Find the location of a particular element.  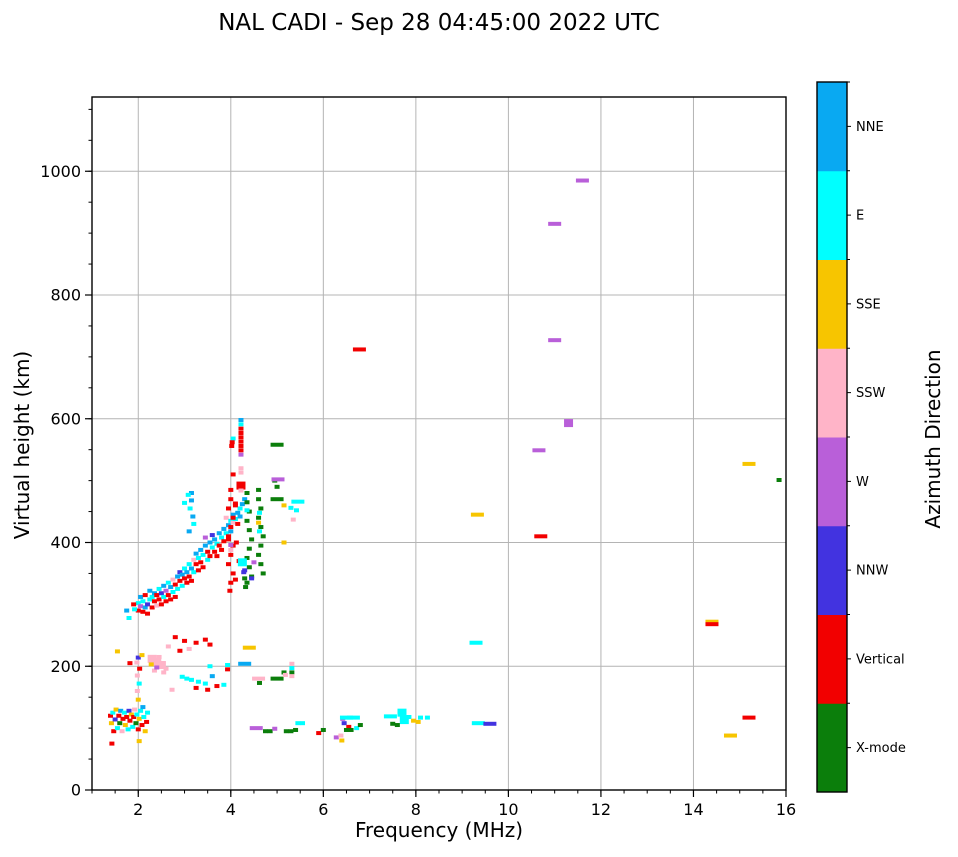

colorbar-category-label: NNE is located at coordinates (870, 127).